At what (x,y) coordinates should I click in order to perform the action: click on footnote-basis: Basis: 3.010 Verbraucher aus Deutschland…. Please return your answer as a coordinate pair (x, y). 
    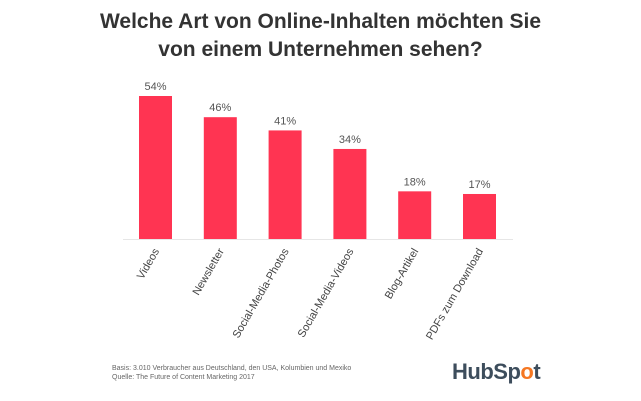
    Looking at the image, I should click on (232, 368).